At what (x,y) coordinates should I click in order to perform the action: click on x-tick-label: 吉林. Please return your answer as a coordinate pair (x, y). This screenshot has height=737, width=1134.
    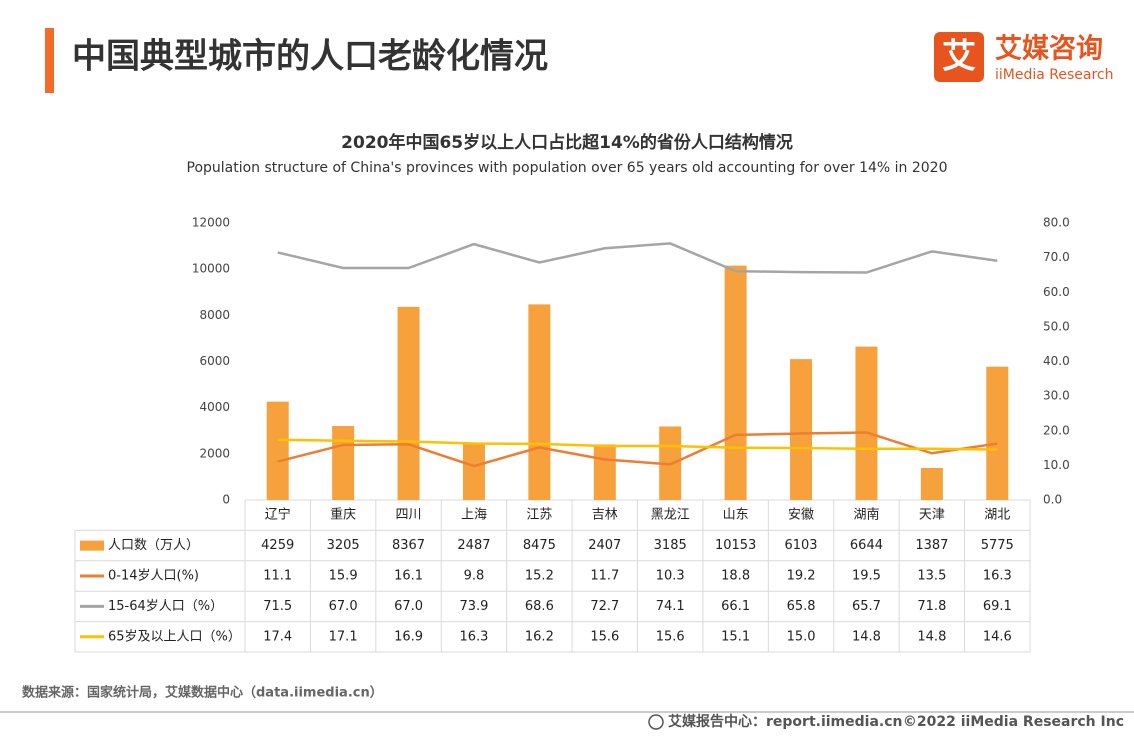
    Looking at the image, I should click on (605, 515).